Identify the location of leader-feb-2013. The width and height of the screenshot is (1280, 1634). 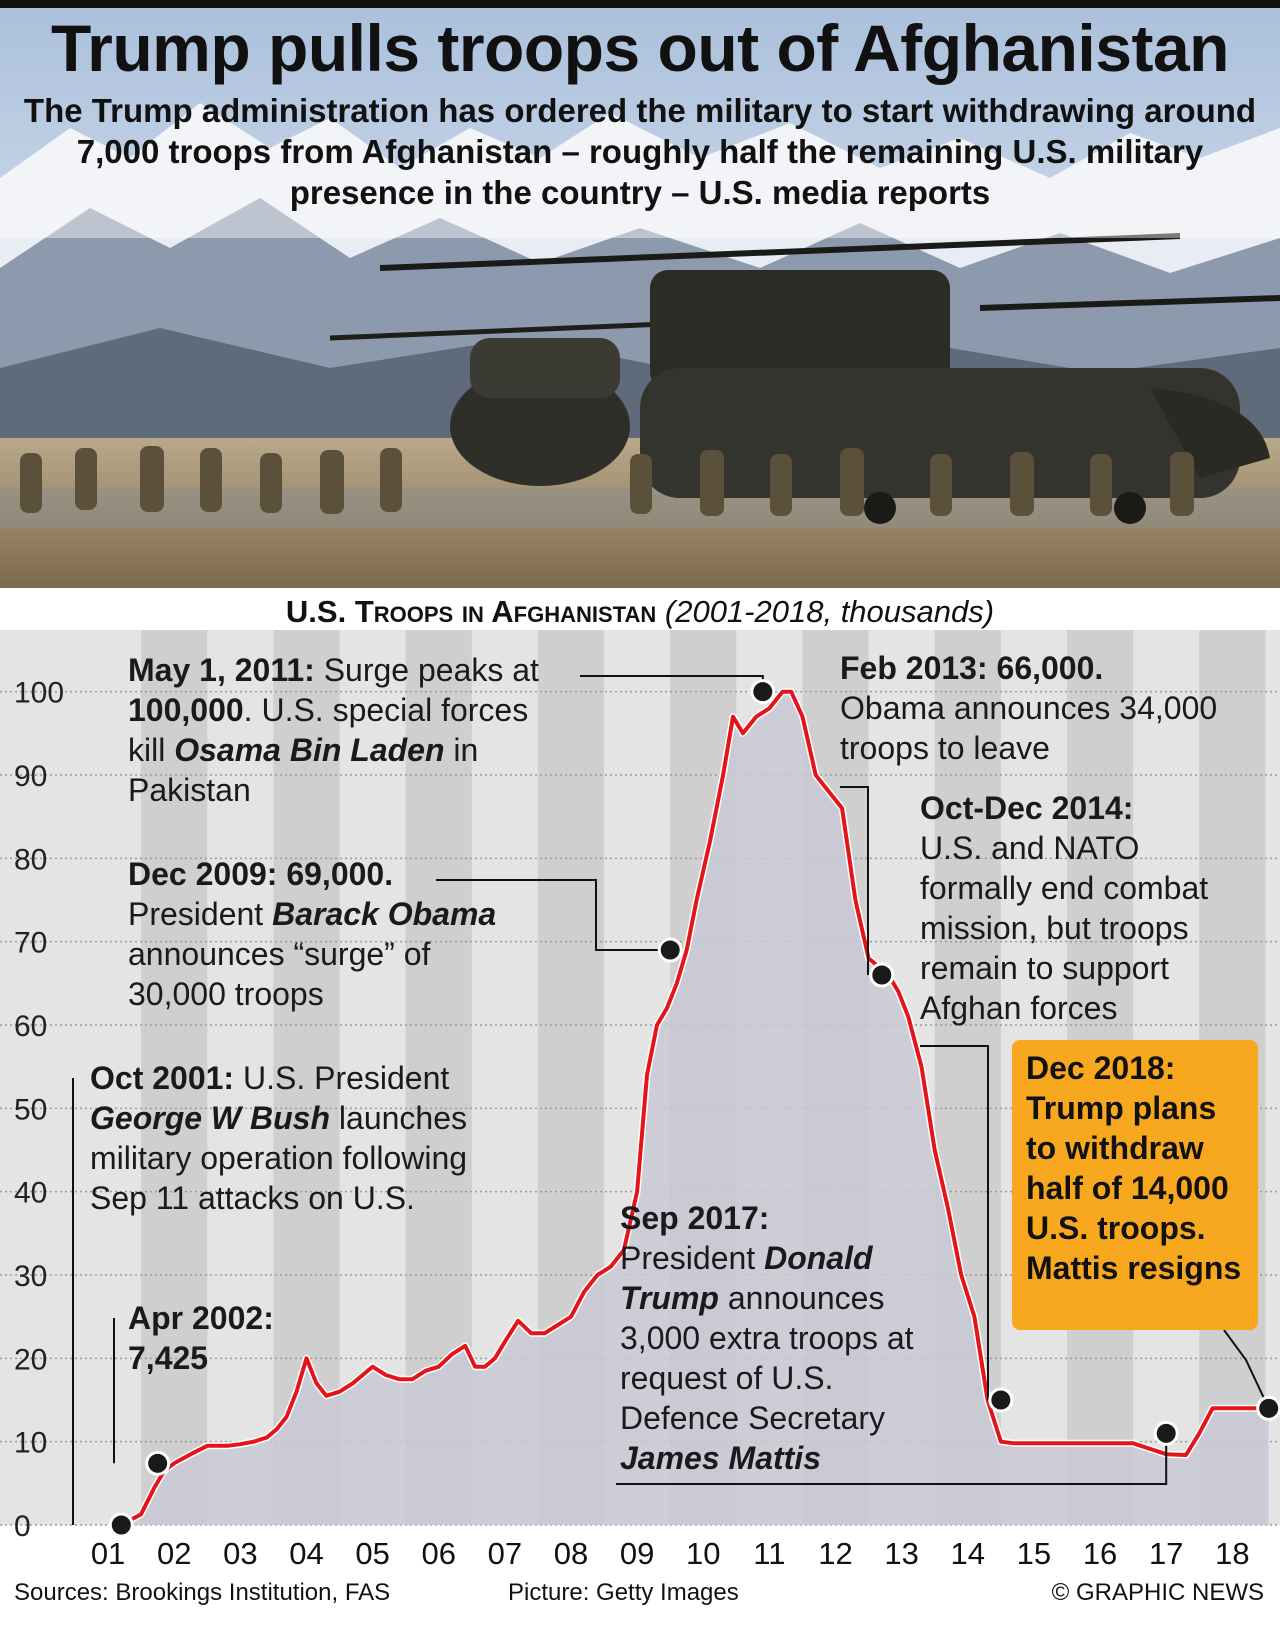
(854, 880).